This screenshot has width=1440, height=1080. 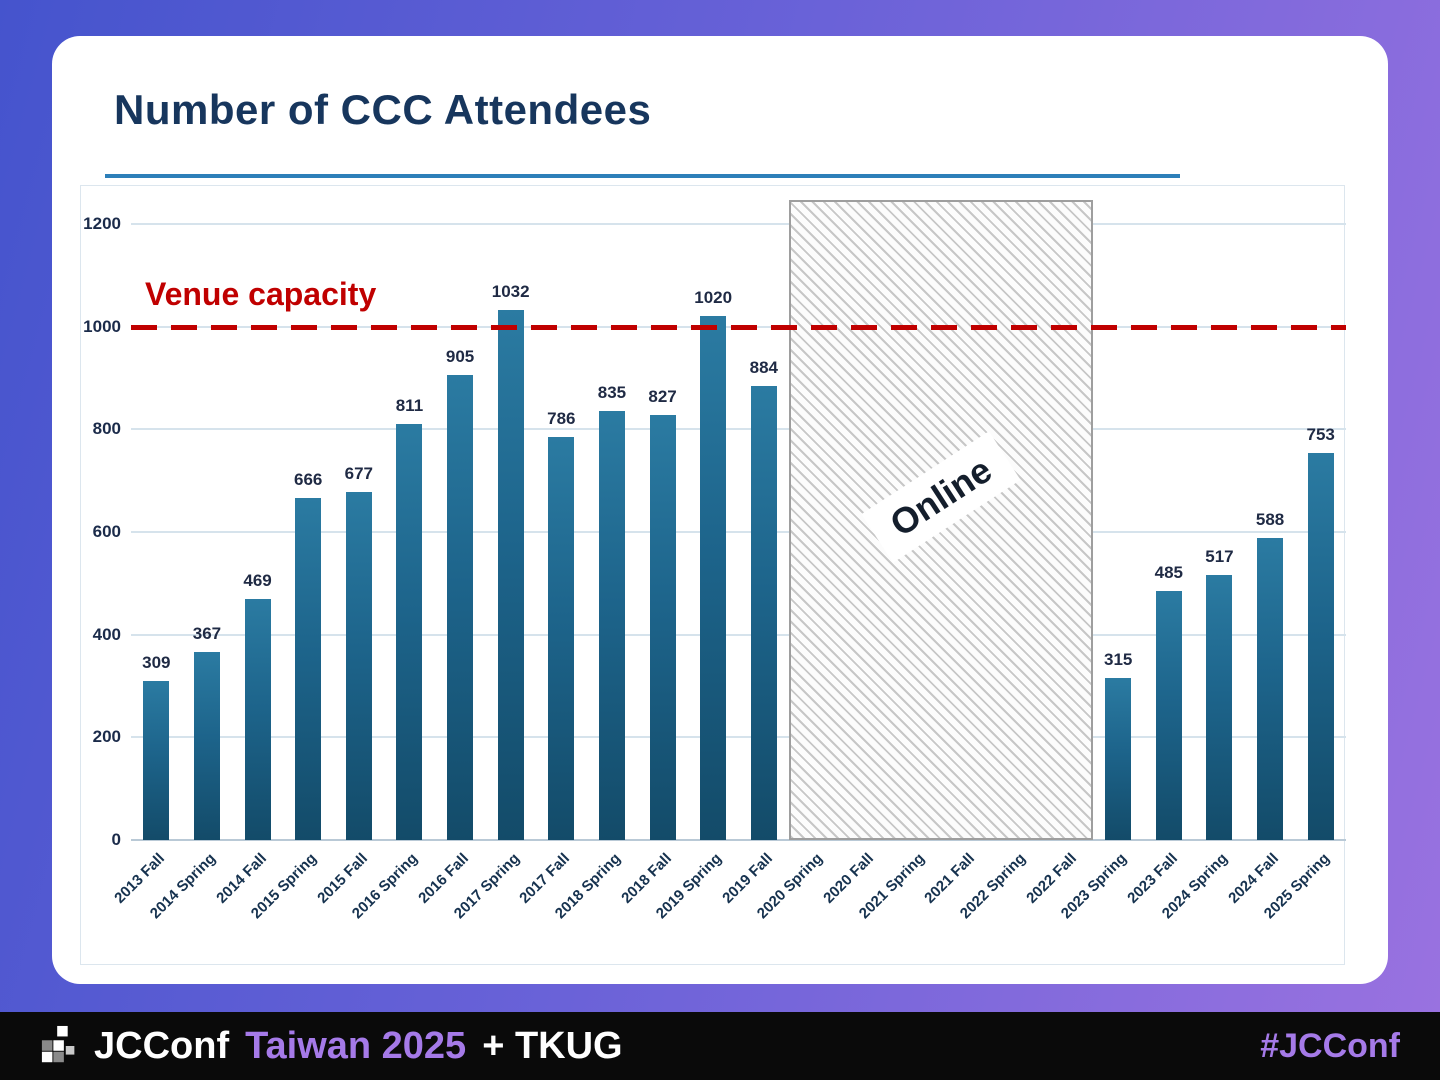 What do you see at coordinates (720, 1046) in the screenshot?
I see `footer-bar: JCConf Taiwan 2025 + TKUG #JCConf` at bounding box center [720, 1046].